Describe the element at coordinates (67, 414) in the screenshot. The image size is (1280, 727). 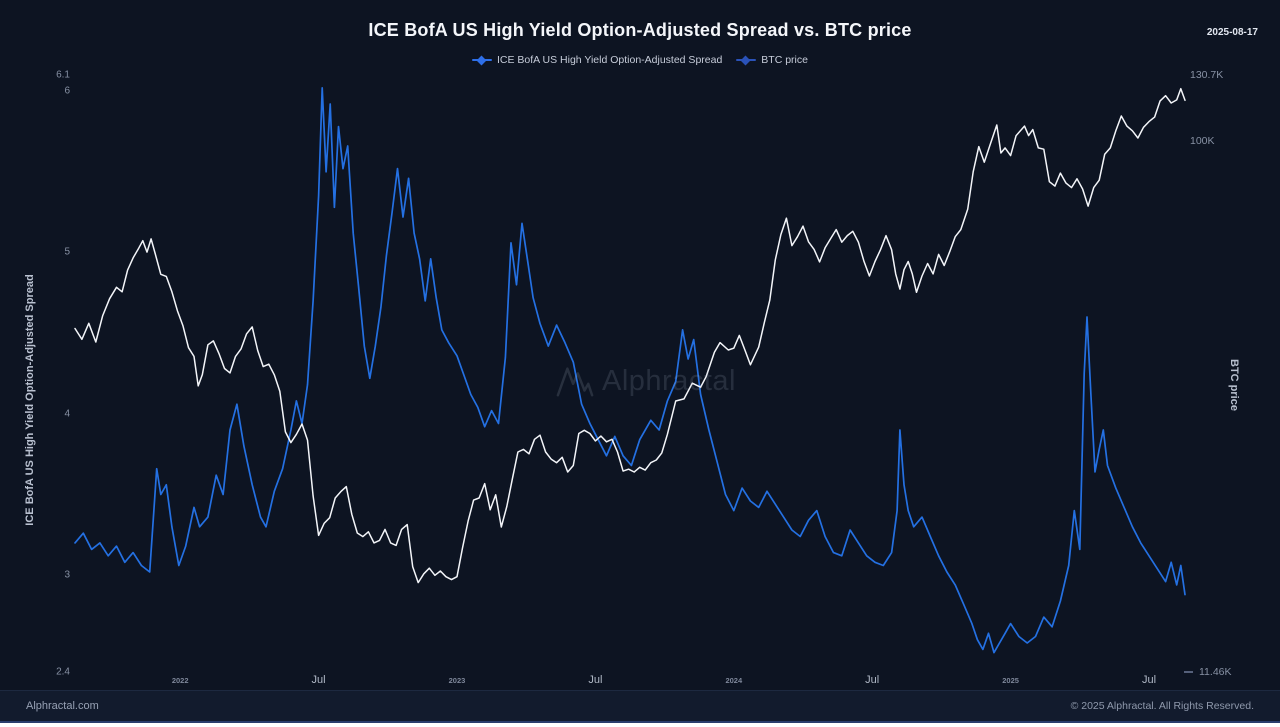
I see `y-axis-left-tick: 4` at that location.